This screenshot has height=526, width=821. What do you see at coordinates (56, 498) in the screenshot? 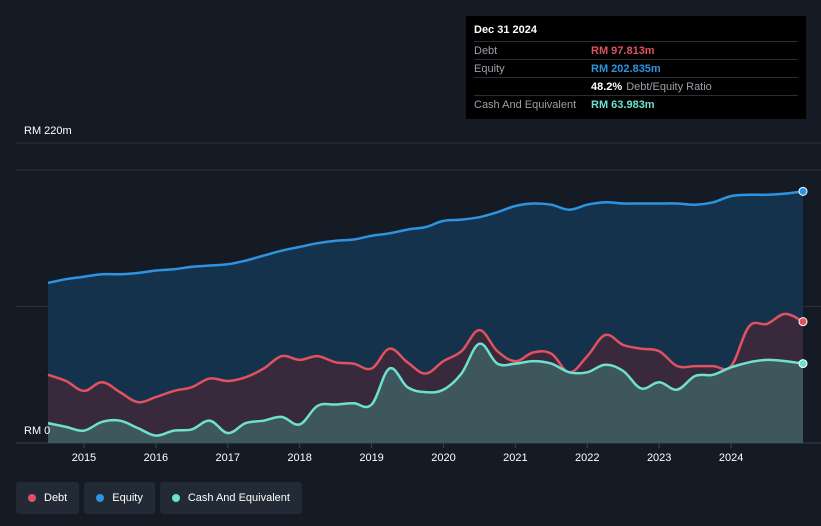
I see `legend-debt-label: Debt` at bounding box center [56, 498].